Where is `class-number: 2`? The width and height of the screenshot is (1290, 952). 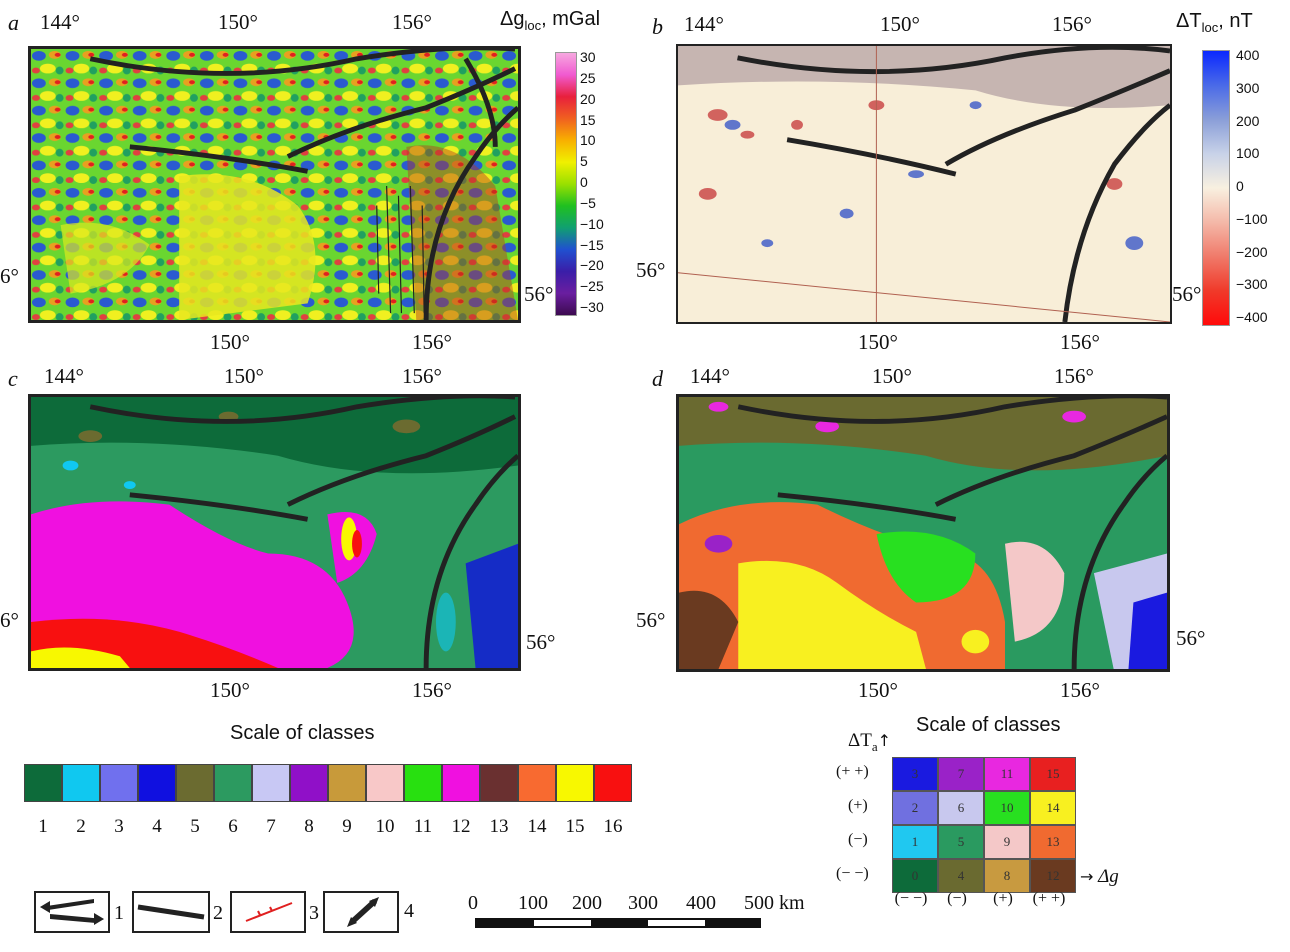
class-number: 2 is located at coordinates (81, 826).